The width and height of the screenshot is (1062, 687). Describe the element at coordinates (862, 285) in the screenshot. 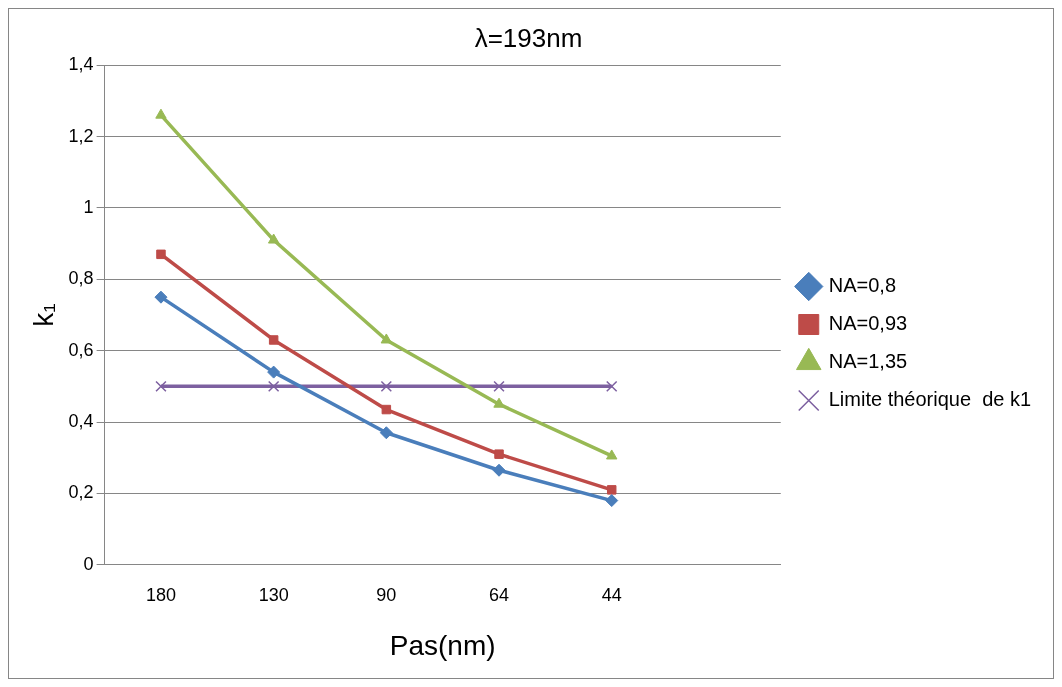

I see `legend-label: NA=0,8` at that location.